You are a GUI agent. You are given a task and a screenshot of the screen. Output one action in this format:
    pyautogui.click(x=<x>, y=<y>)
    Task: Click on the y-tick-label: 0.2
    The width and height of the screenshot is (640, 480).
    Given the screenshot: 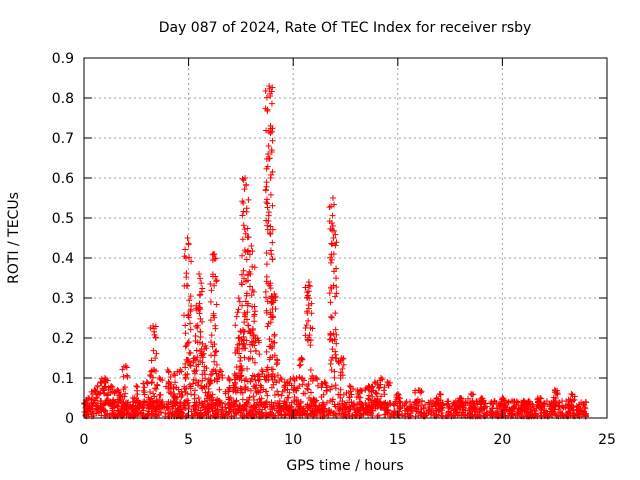 What is the action you would take?
    pyautogui.click(x=63, y=339)
    